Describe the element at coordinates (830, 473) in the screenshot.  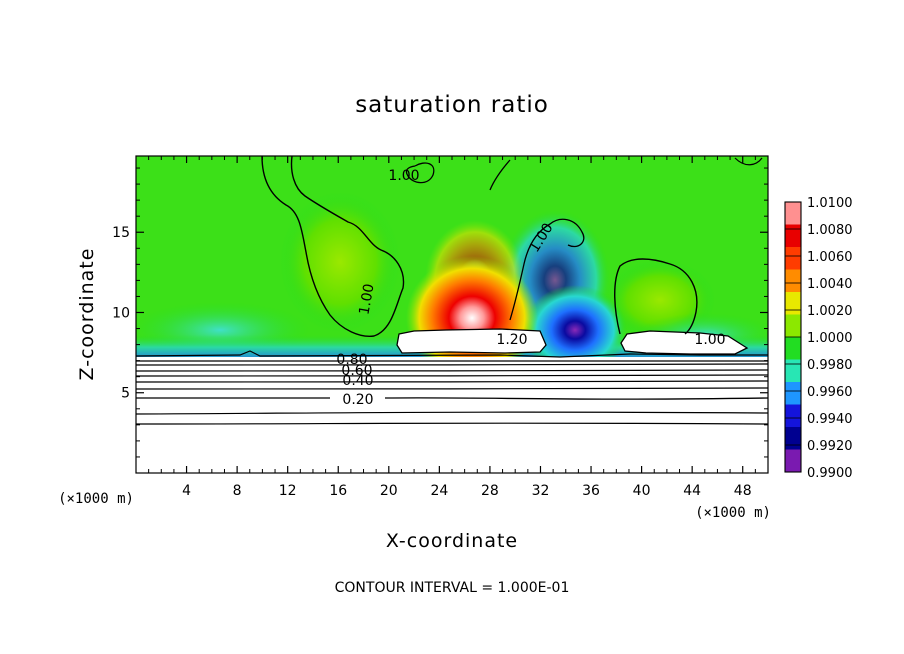
I see `colorbar-label: 0.9900` at that location.